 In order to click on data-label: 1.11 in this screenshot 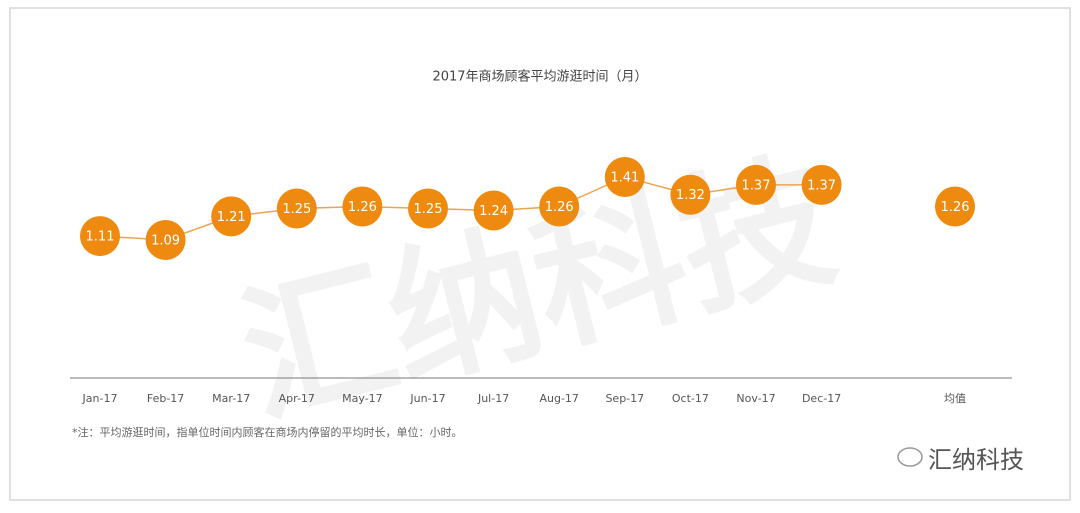, I will do `click(100, 237)`.